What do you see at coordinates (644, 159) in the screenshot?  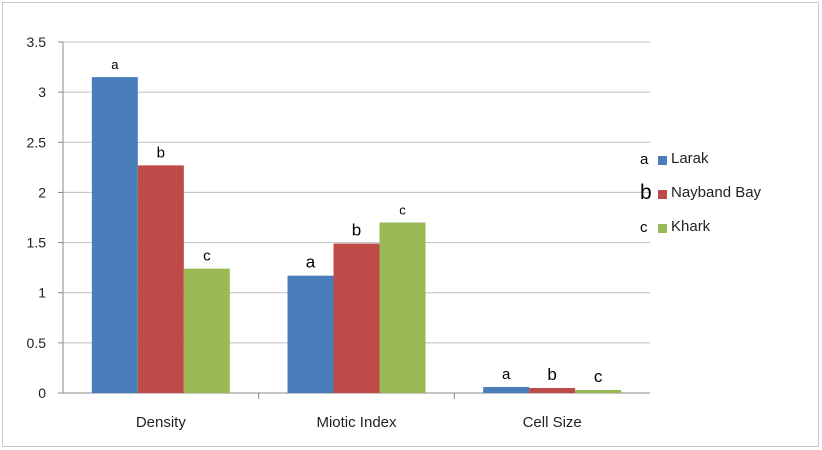 I see `legend-marker-letter: a` at bounding box center [644, 159].